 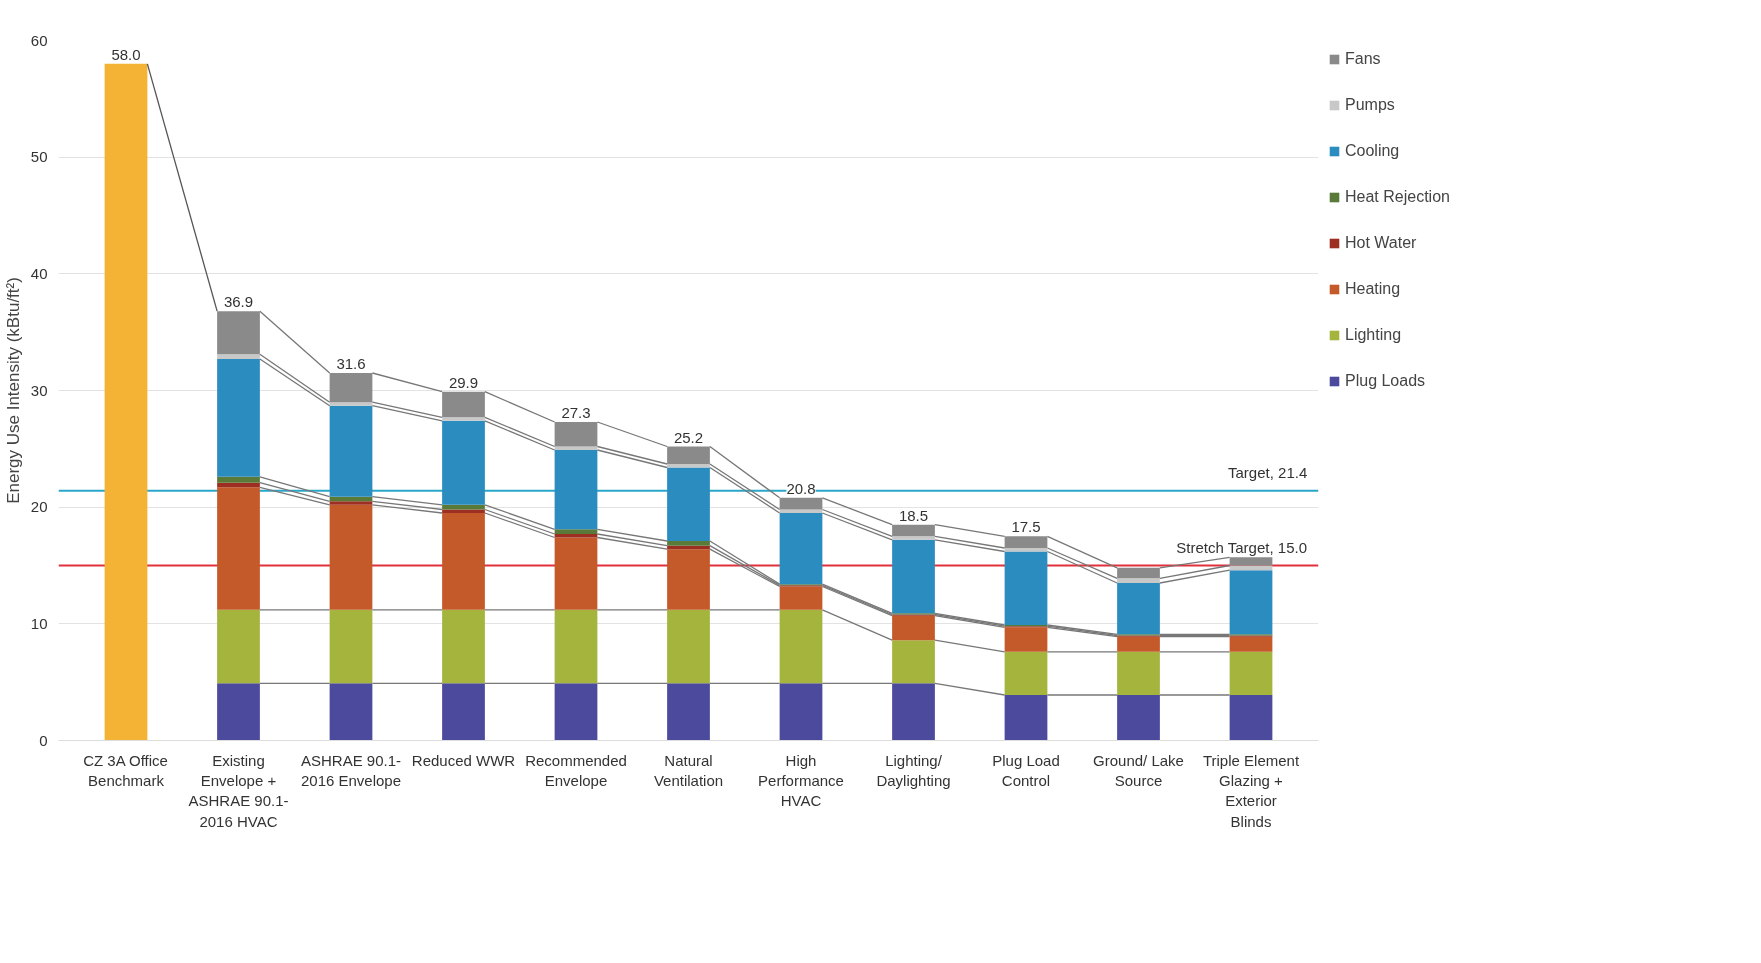 I want to click on legend-label: Fans, so click(x=1363, y=59).